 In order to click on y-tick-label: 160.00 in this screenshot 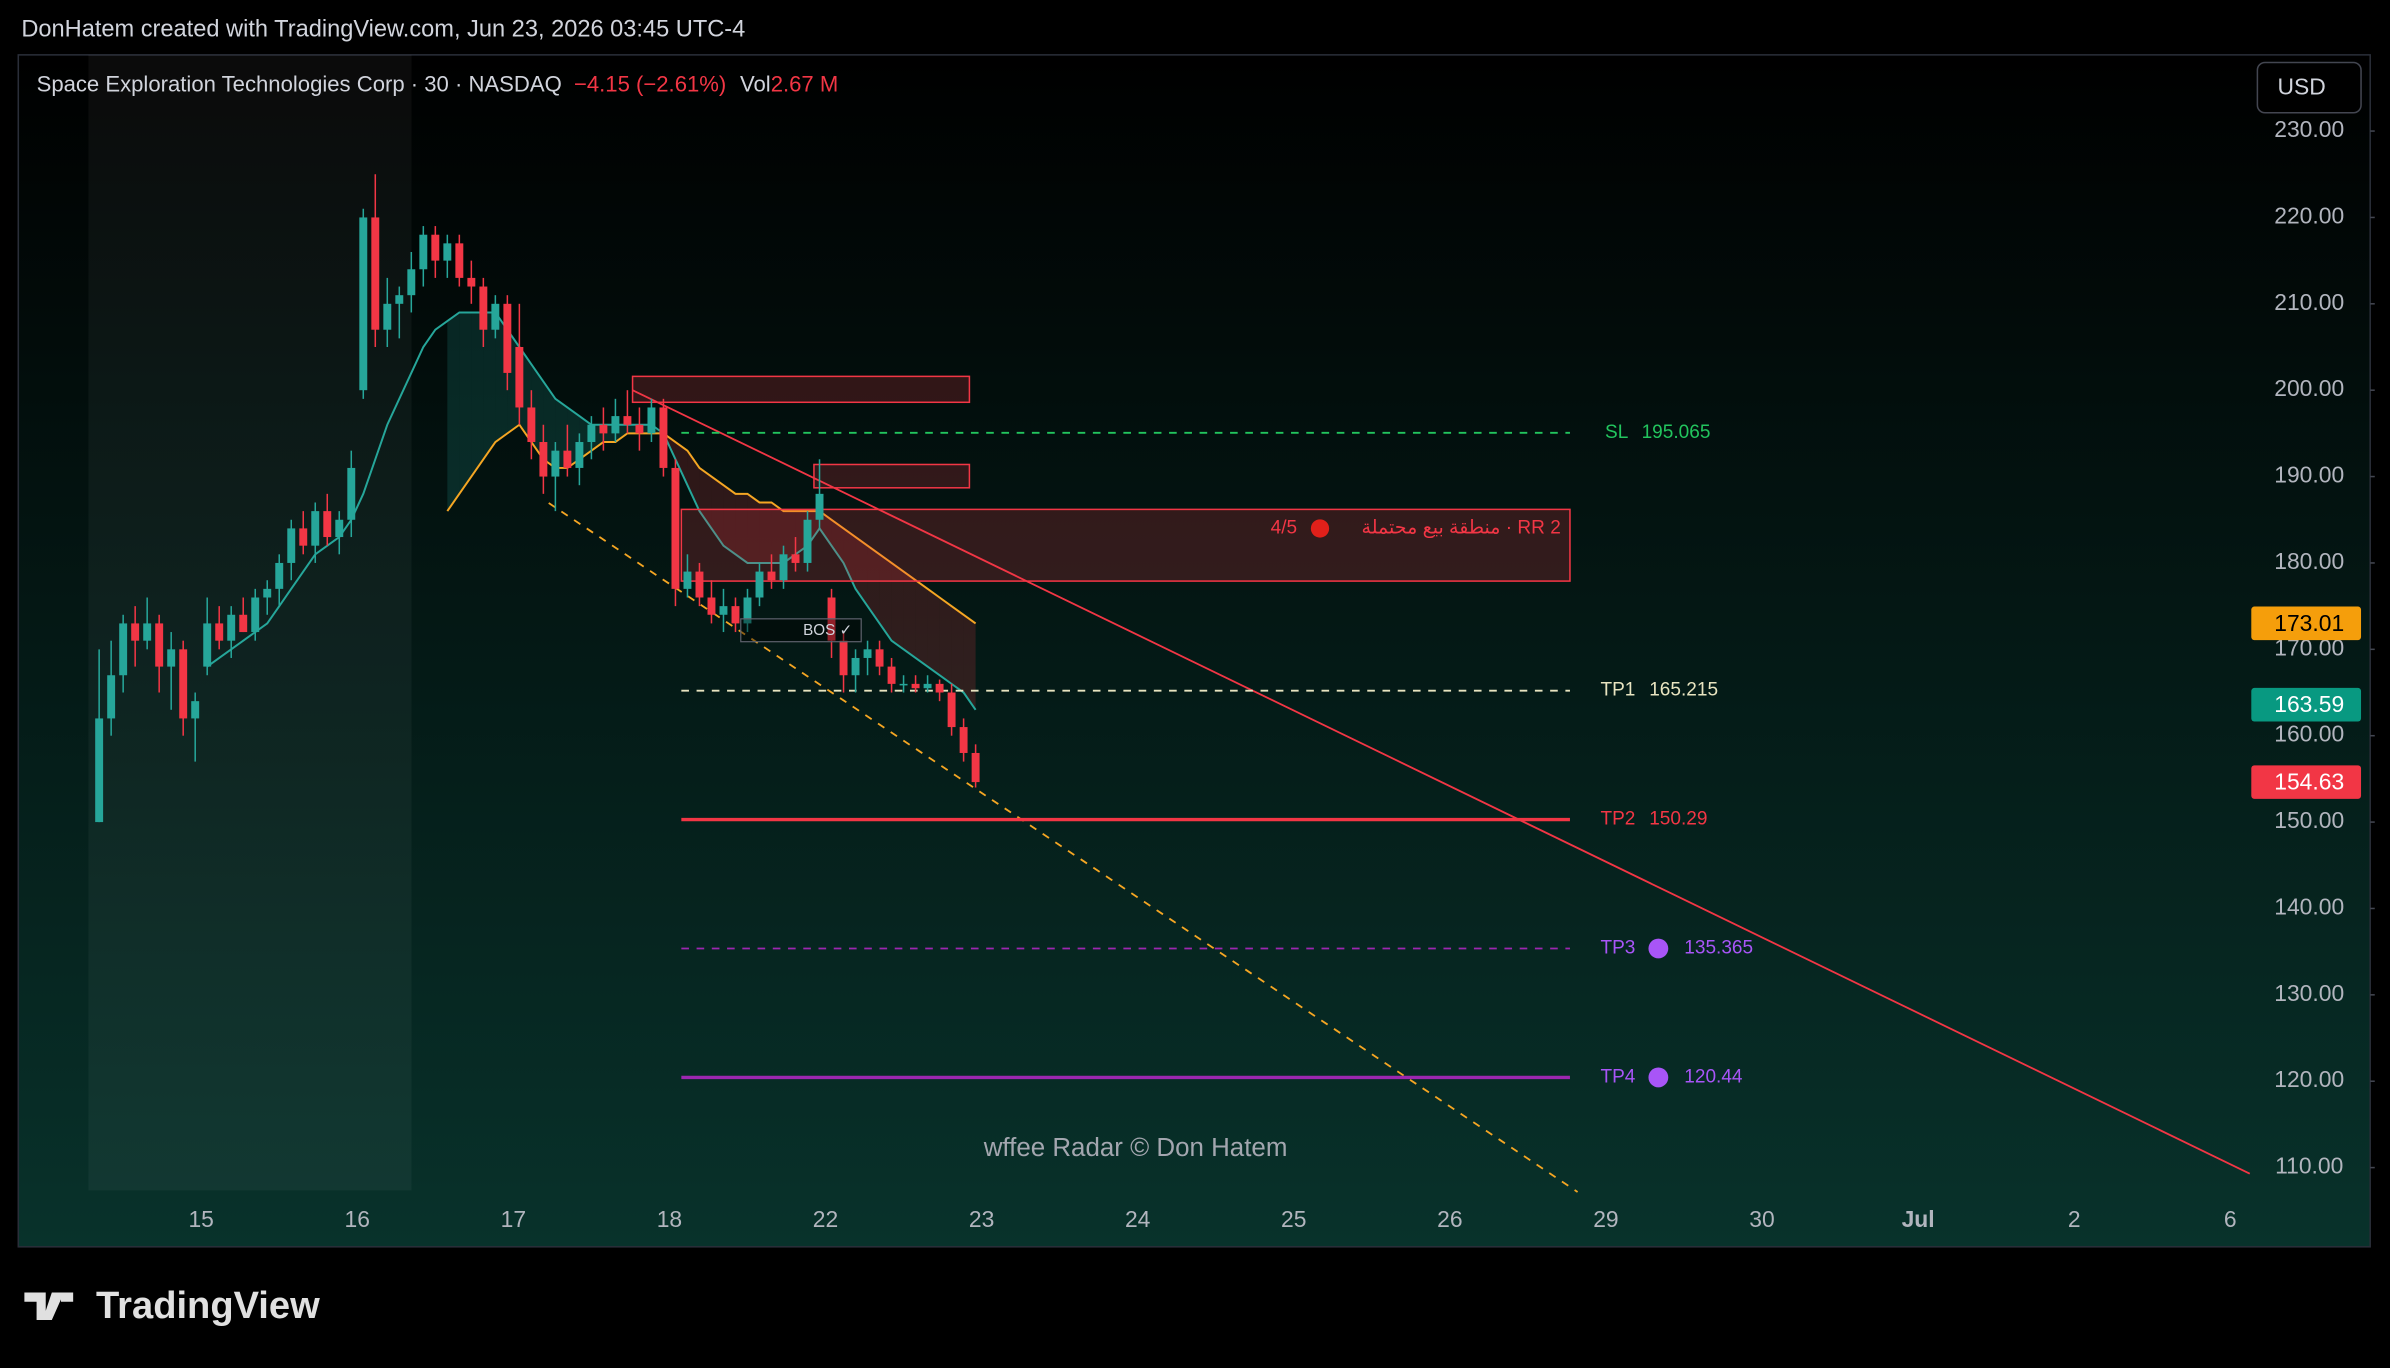, I will do `click(2309, 734)`.